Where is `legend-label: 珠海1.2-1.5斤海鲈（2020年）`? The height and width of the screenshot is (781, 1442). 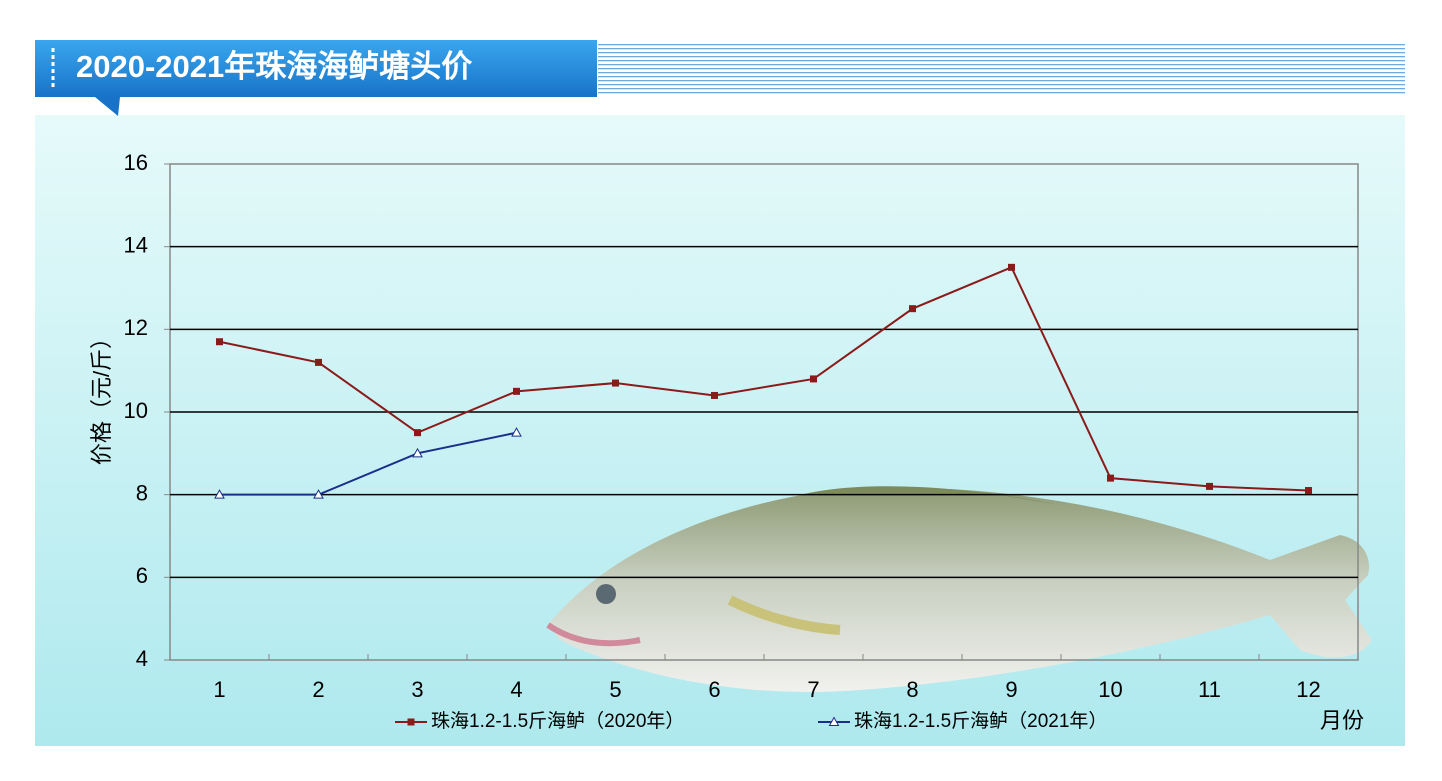 legend-label: 珠海1.2-1.5斤海鲈（2020年） is located at coordinates (557, 721).